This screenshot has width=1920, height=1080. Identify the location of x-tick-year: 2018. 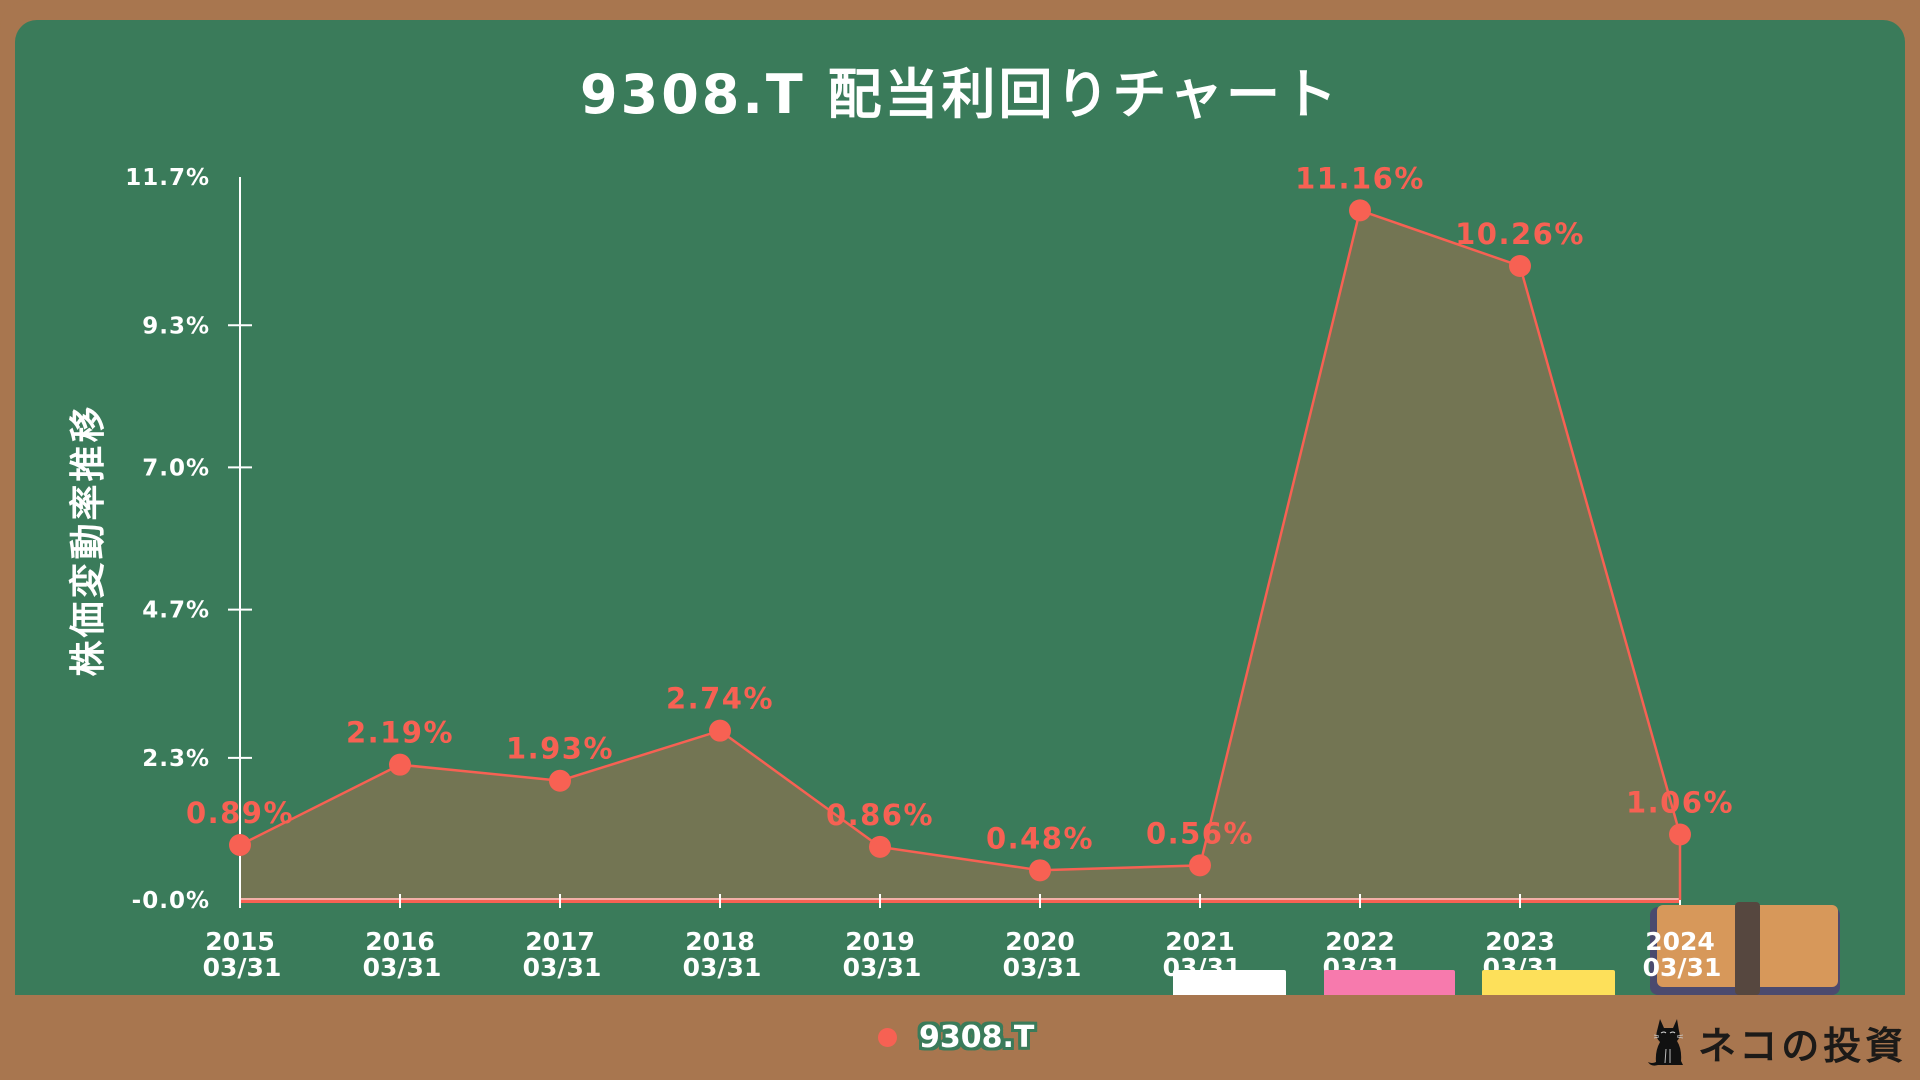
(720, 941).